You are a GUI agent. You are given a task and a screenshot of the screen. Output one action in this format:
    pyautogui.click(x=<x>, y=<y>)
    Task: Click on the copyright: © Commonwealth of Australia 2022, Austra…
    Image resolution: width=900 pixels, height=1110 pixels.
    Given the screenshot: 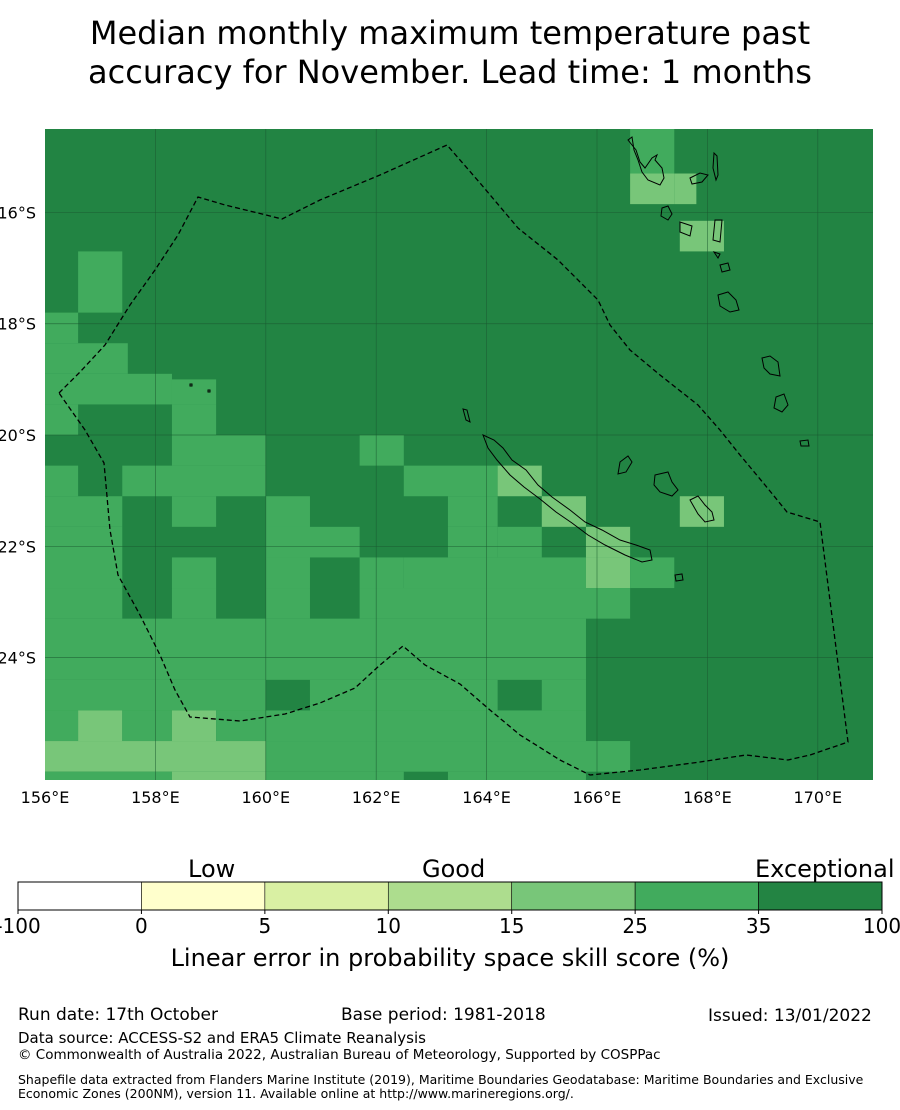 What is the action you would take?
    pyautogui.click(x=339, y=1055)
    